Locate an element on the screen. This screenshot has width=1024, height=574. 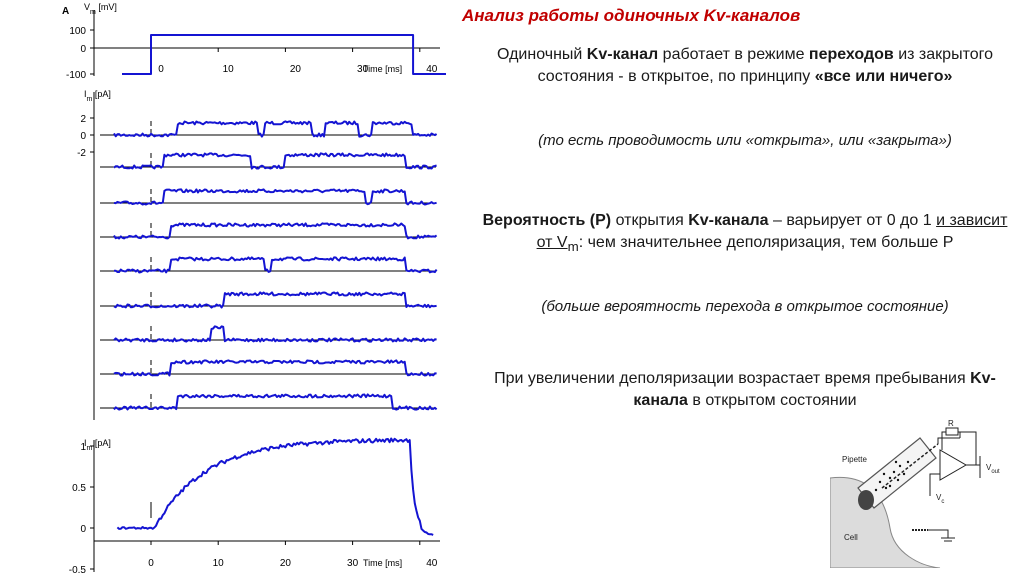
op-amp is located at coordinates (953, 465).